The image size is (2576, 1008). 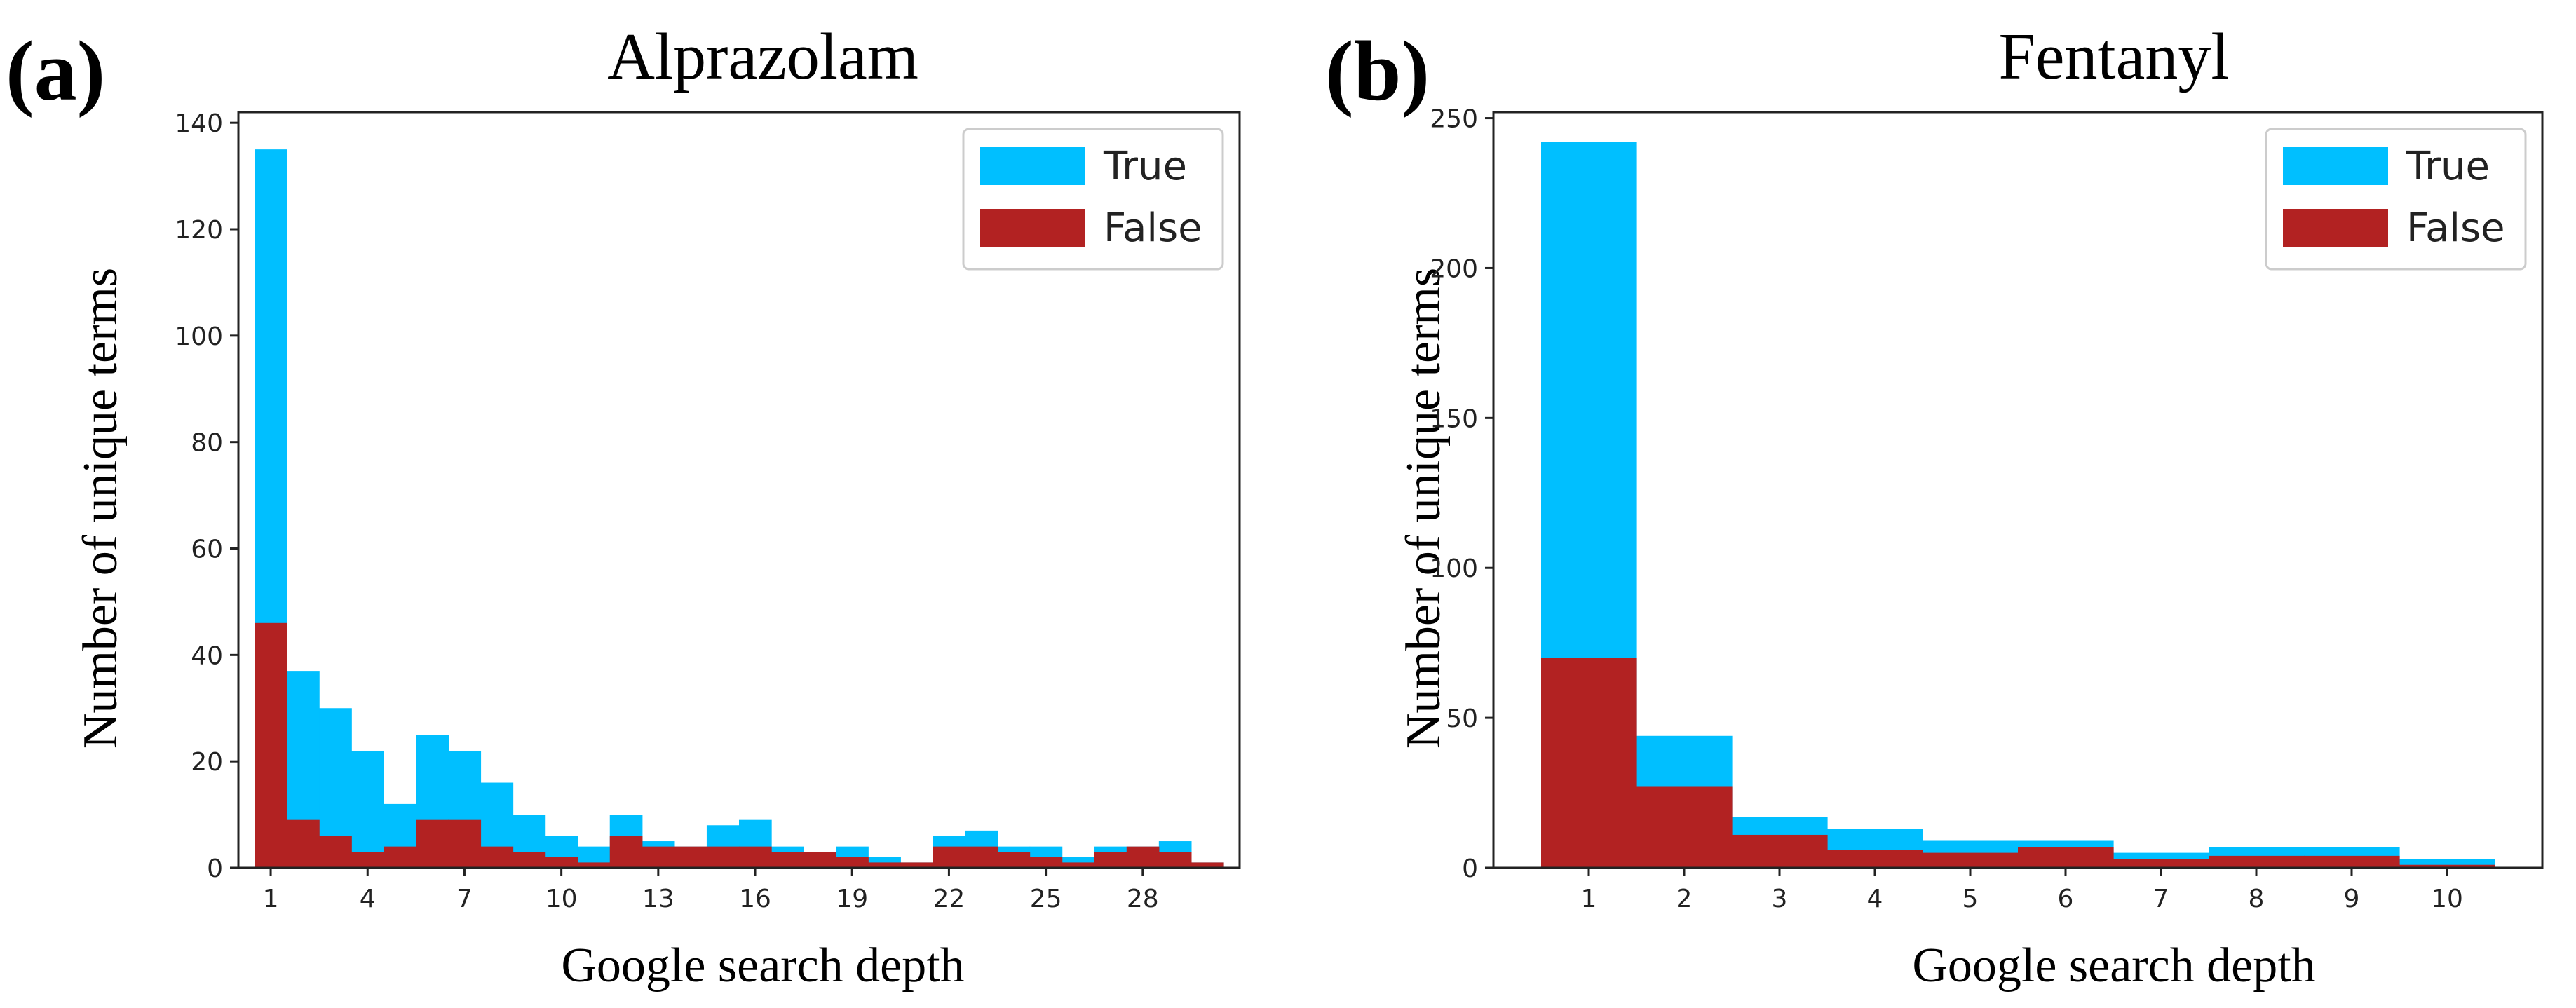 I want to click on legend-label-true-b: True, so click(x=2448, y=167).